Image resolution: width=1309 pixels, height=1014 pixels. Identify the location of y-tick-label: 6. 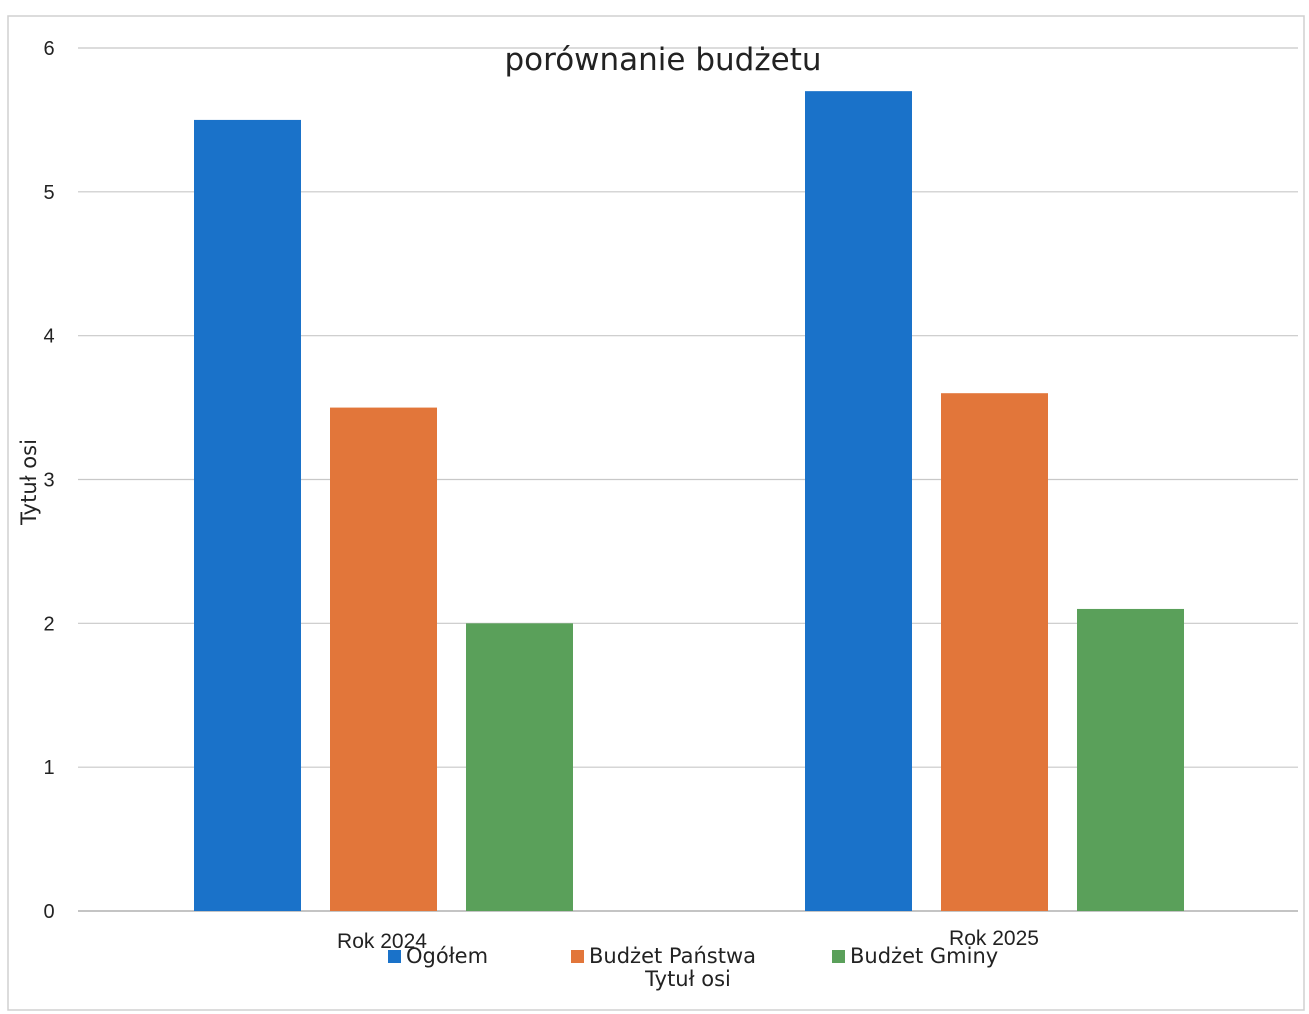
(48, 49).